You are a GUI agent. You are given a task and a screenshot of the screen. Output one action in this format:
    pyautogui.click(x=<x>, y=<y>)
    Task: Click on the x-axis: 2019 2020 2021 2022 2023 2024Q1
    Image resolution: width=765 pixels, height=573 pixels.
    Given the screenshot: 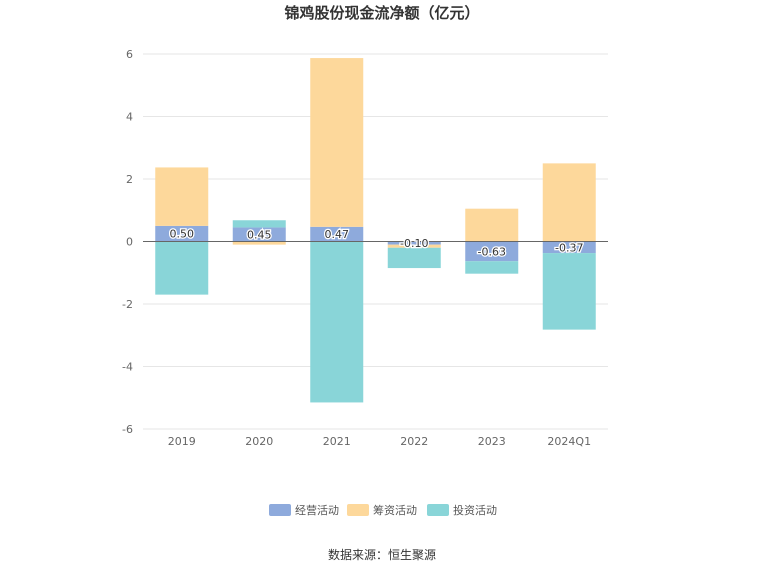 What is the action you would take?
    pyautogui.click(x=375, y=438)
    